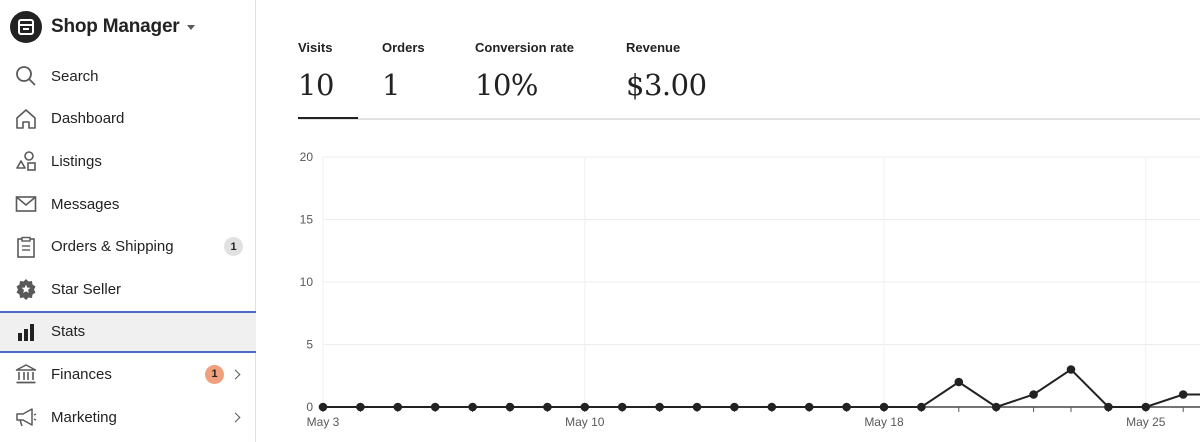  Describe the element at coordinates (323, 422) in the screenshot. I see `x-tick-label: May 3` at that location.